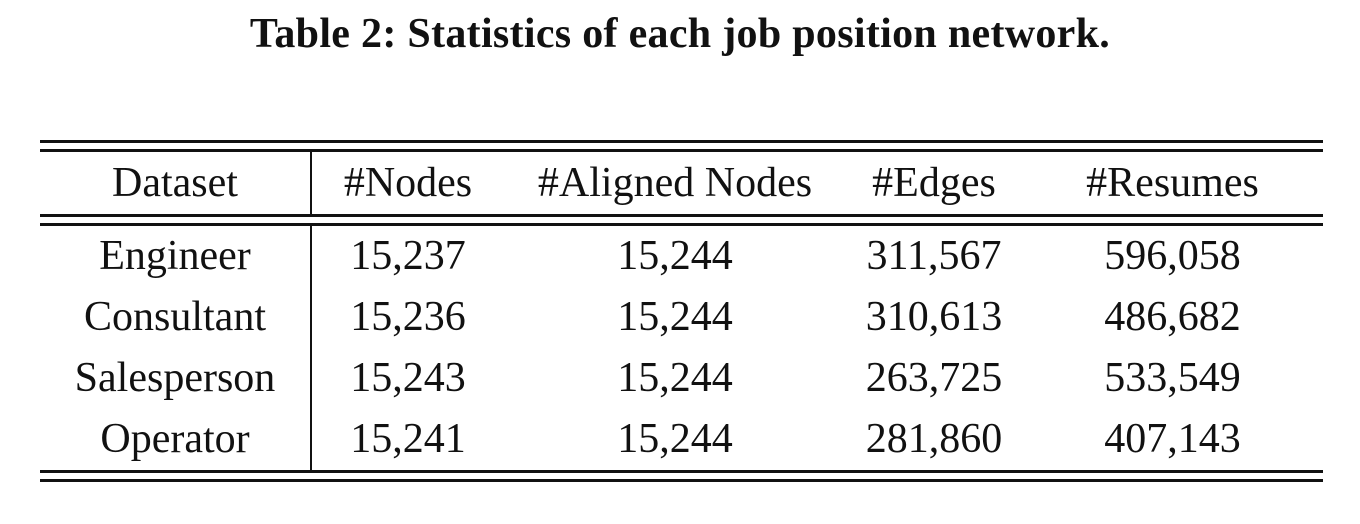 This screenshot has height=524, width=1360. I want to click on table-row: Engineer 15,237 15,244 311,567 596,058, so click(681, 256).